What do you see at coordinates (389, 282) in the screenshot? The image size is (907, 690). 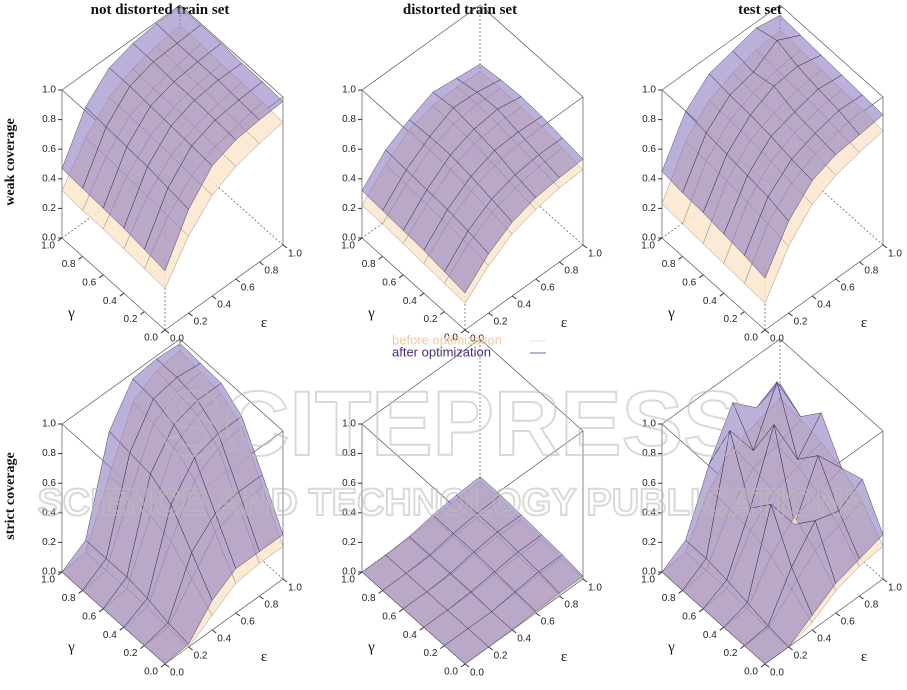 I see `y-tick-label: 0.6` at bounding box center [389, 282].